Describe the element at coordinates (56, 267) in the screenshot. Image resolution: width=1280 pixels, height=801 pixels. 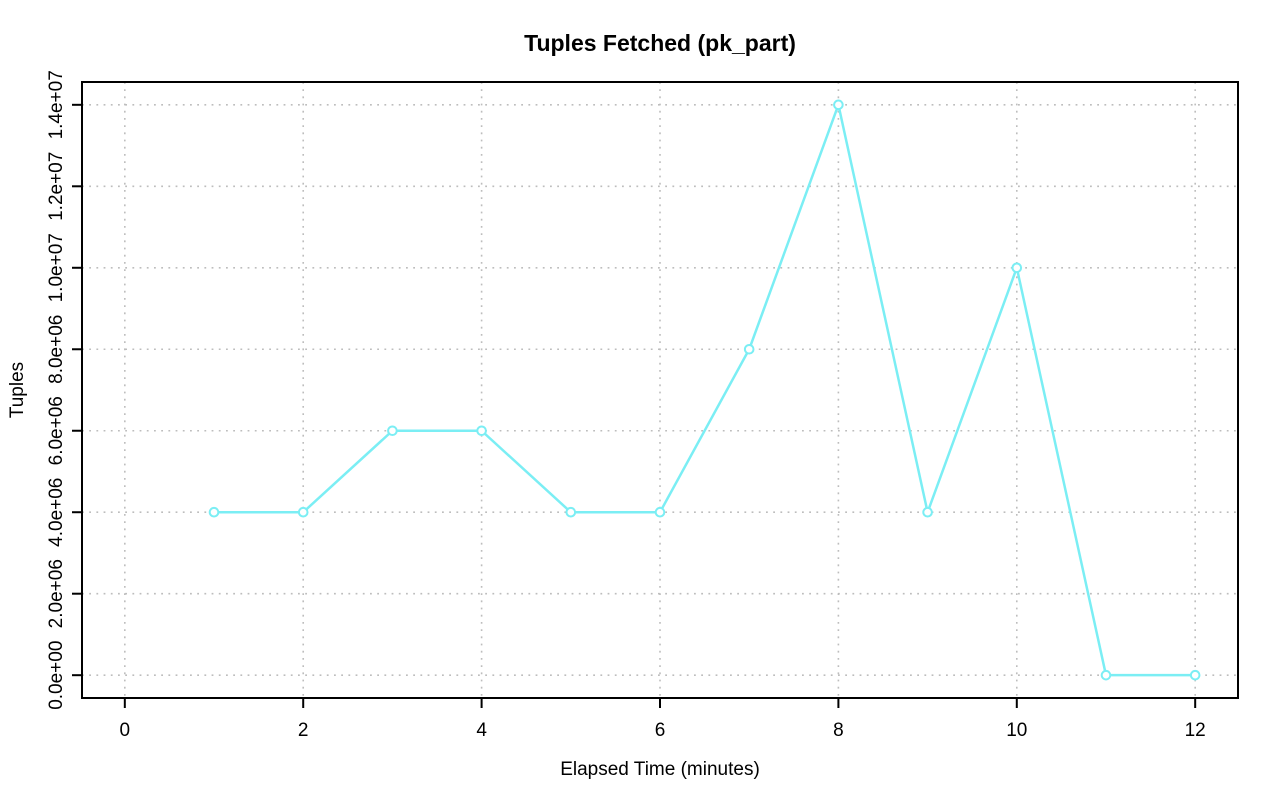
I see `svg-text: 1.0e+07` at that location.